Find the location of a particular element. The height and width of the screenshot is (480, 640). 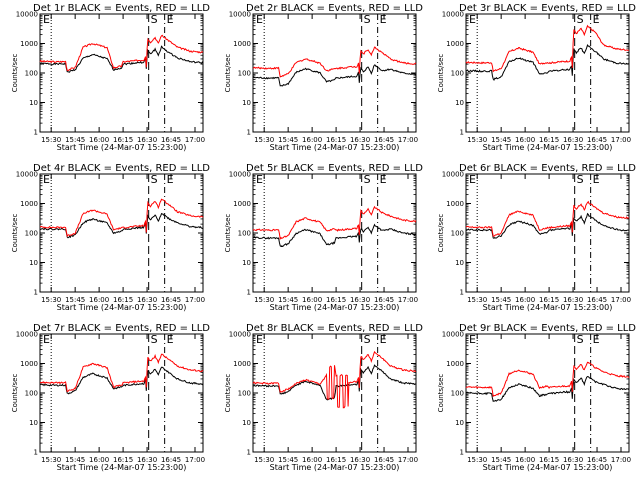

det-4r-xtick-label: 15:30 is located at coordinates (51, 300).